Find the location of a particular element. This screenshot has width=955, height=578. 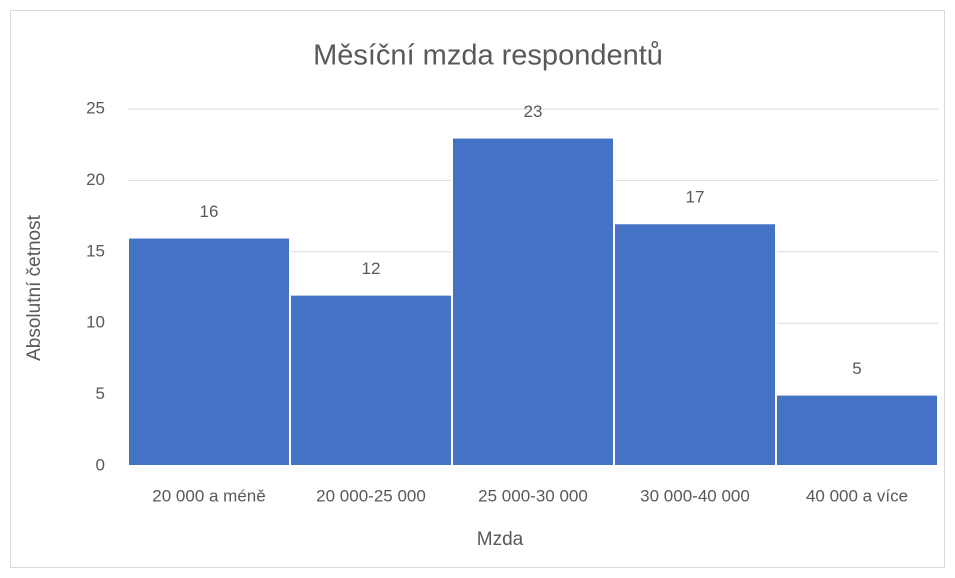

x-tick-label: 30 000-40 000 is located at coordinates (695, 495).